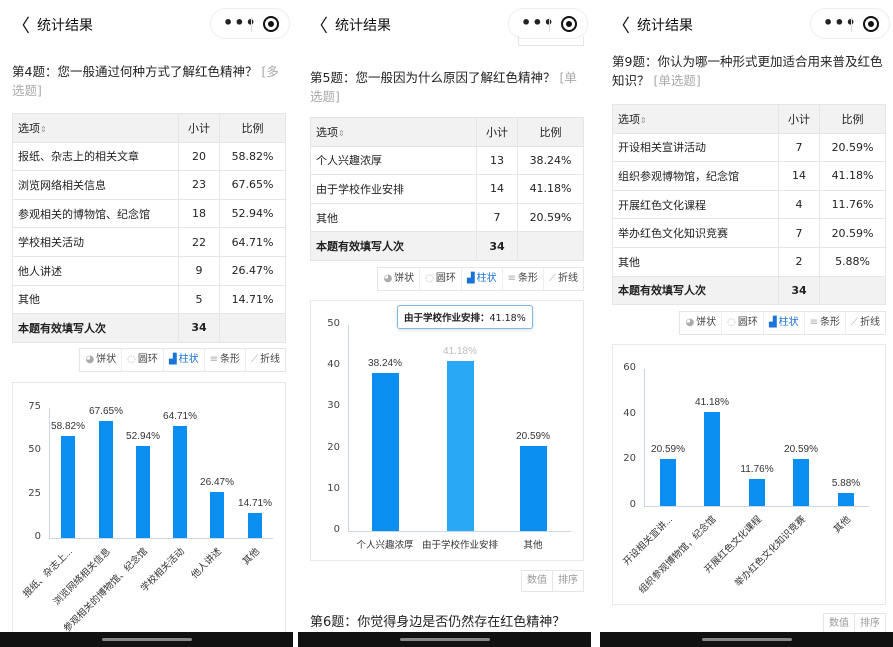 The height and width of the screenshot is (647, 893). Describe the element at coordinates (446, 87) in the screenshot. I see `question-title: 第5题：您一般因为什么原因了解红色精神？ [单选题]` at that location.